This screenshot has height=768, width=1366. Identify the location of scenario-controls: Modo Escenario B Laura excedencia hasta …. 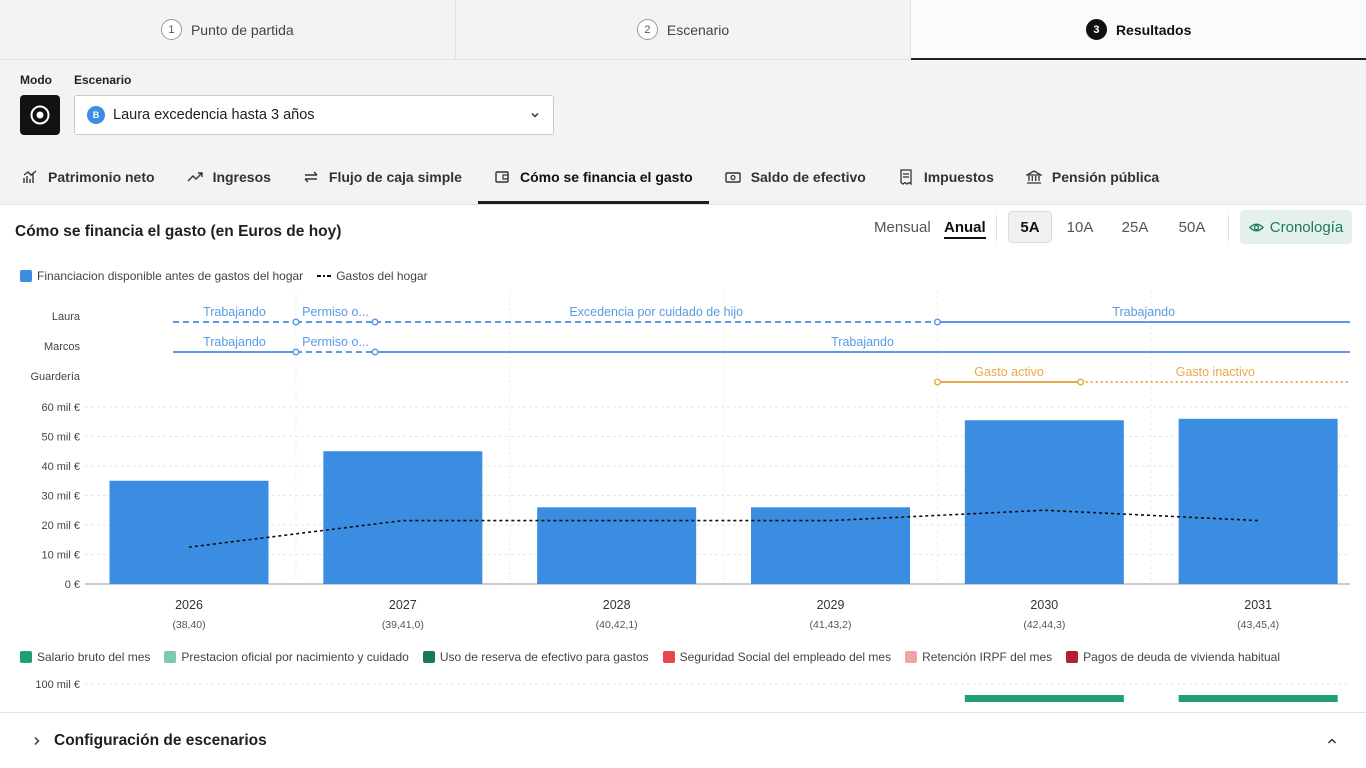
(683, 105).